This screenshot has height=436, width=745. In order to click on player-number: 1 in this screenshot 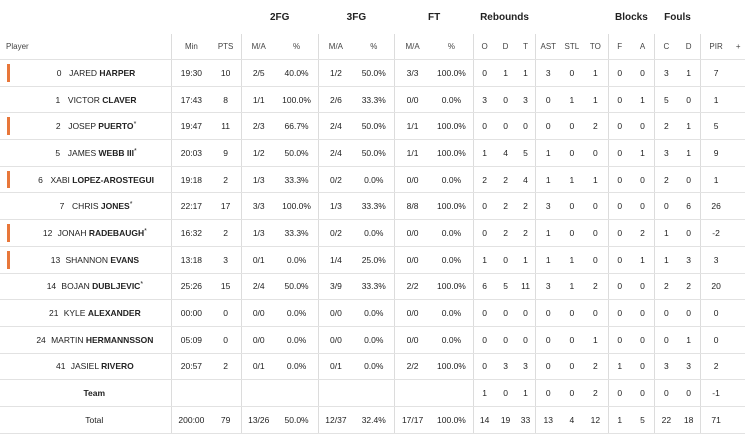, I will do `click(58, 99)`.